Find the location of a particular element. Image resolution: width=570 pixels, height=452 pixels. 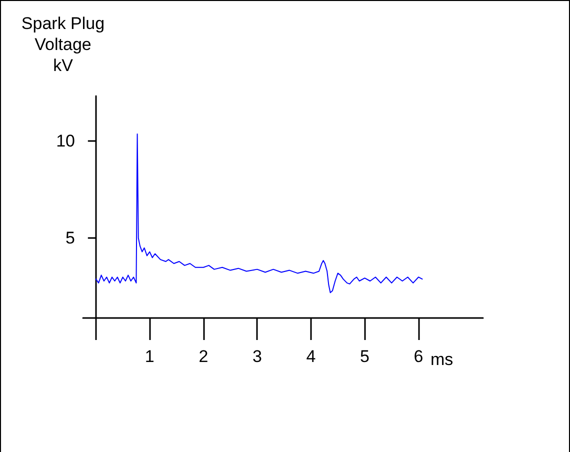

x-tick-label: 1 is located at coordinates (149, 356).